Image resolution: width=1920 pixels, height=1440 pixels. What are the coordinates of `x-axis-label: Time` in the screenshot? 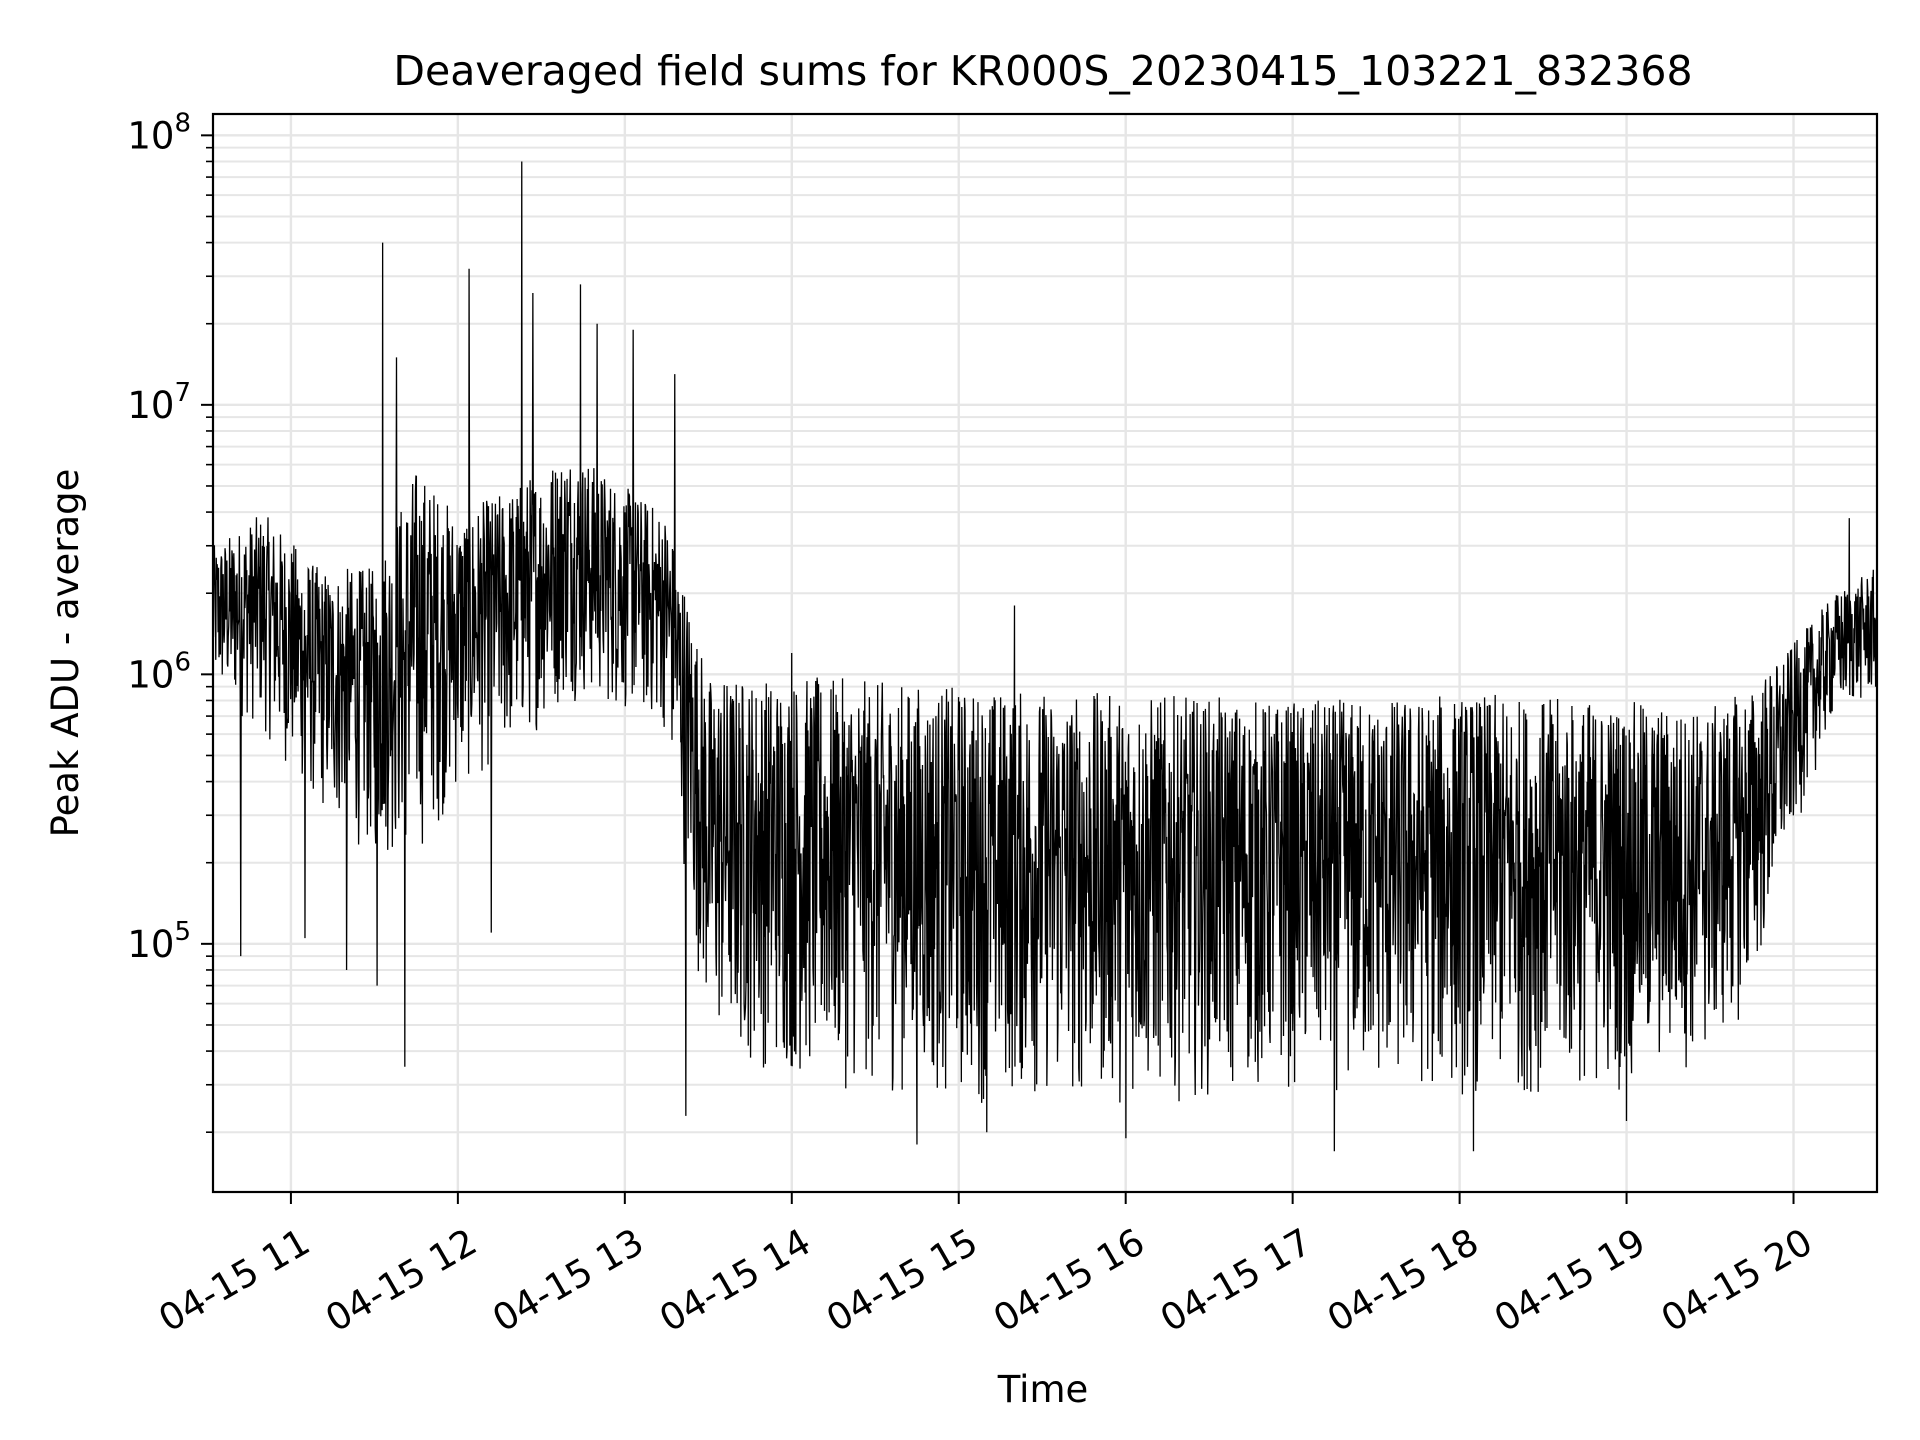 It's located at (1043, 1389).